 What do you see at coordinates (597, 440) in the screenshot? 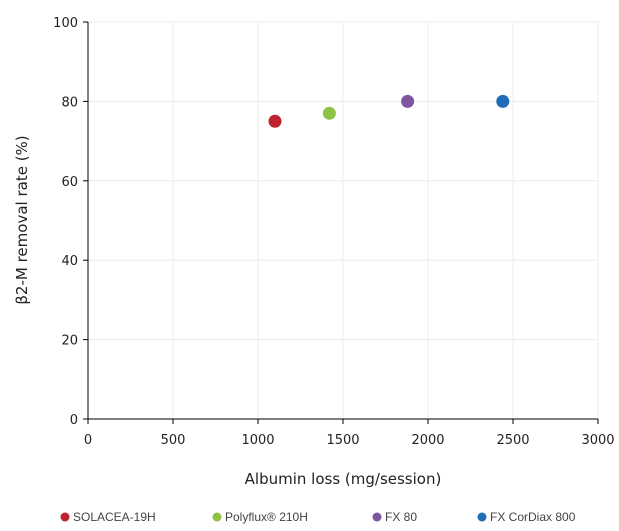
I see `x-tick-label: 3000` at bounding box center [597, 440].